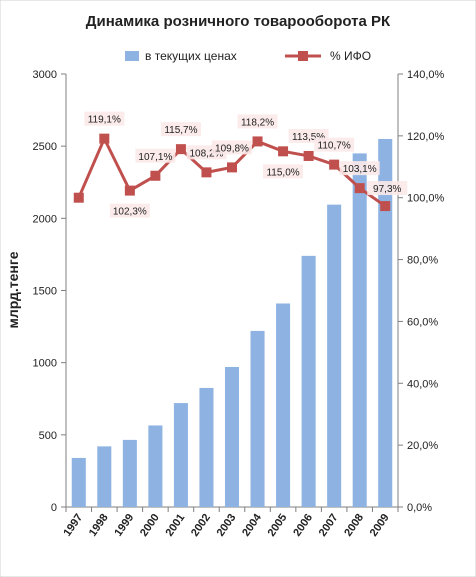  What do you see at coordinates (248, 56) in the screenshot?
I see `legend: в текущих ценах % ИФО` at bounding box center [248, 56].